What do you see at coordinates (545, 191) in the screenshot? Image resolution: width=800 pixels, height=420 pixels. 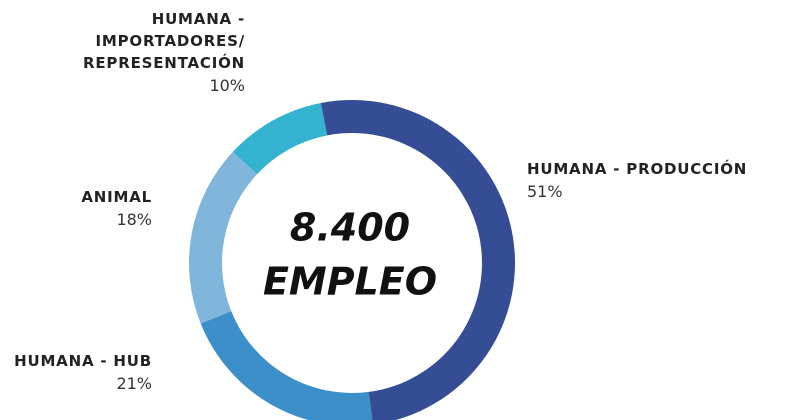 I see `value-label: 51%` at bounding box center [545, 191].